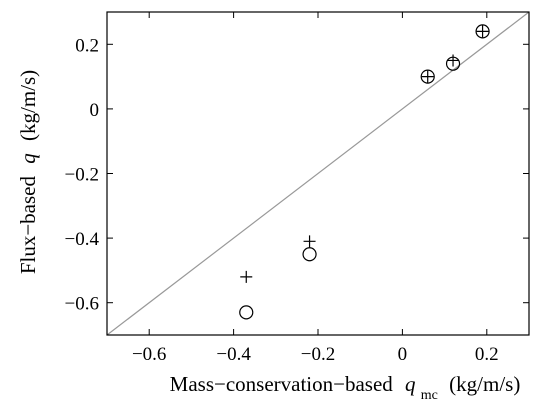 The height and width of the screenshot is (405, 536). Describe the element at coordinates (282, 384) in the screenshot. I see `x-axis-label-prefix: Mass−conservation−based` at that location.